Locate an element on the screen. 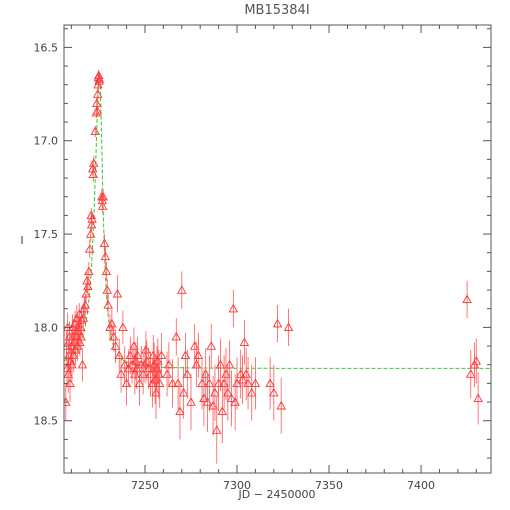 Image resolution: width=510 pixels, height=510 pixels. x-tick-label: 7350 is located at coordinates (329, 485).